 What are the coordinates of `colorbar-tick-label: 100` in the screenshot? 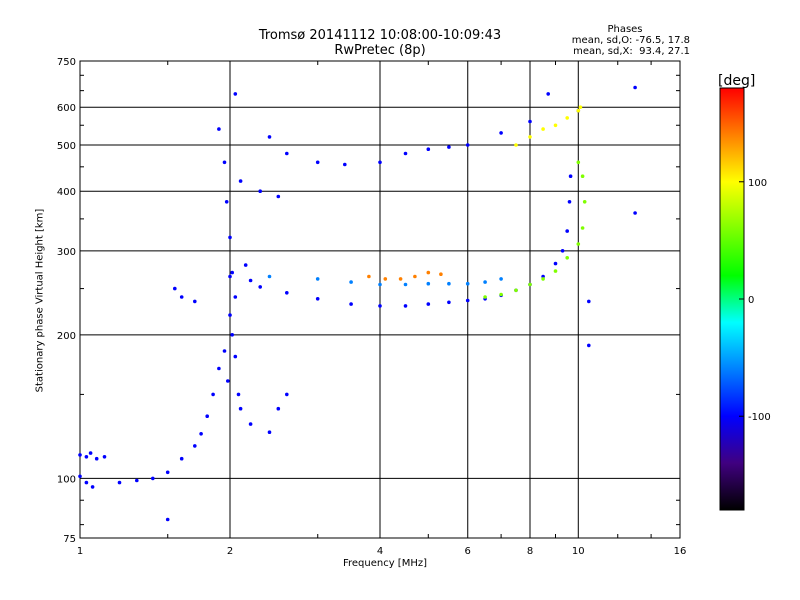 It's located at (757, 183).